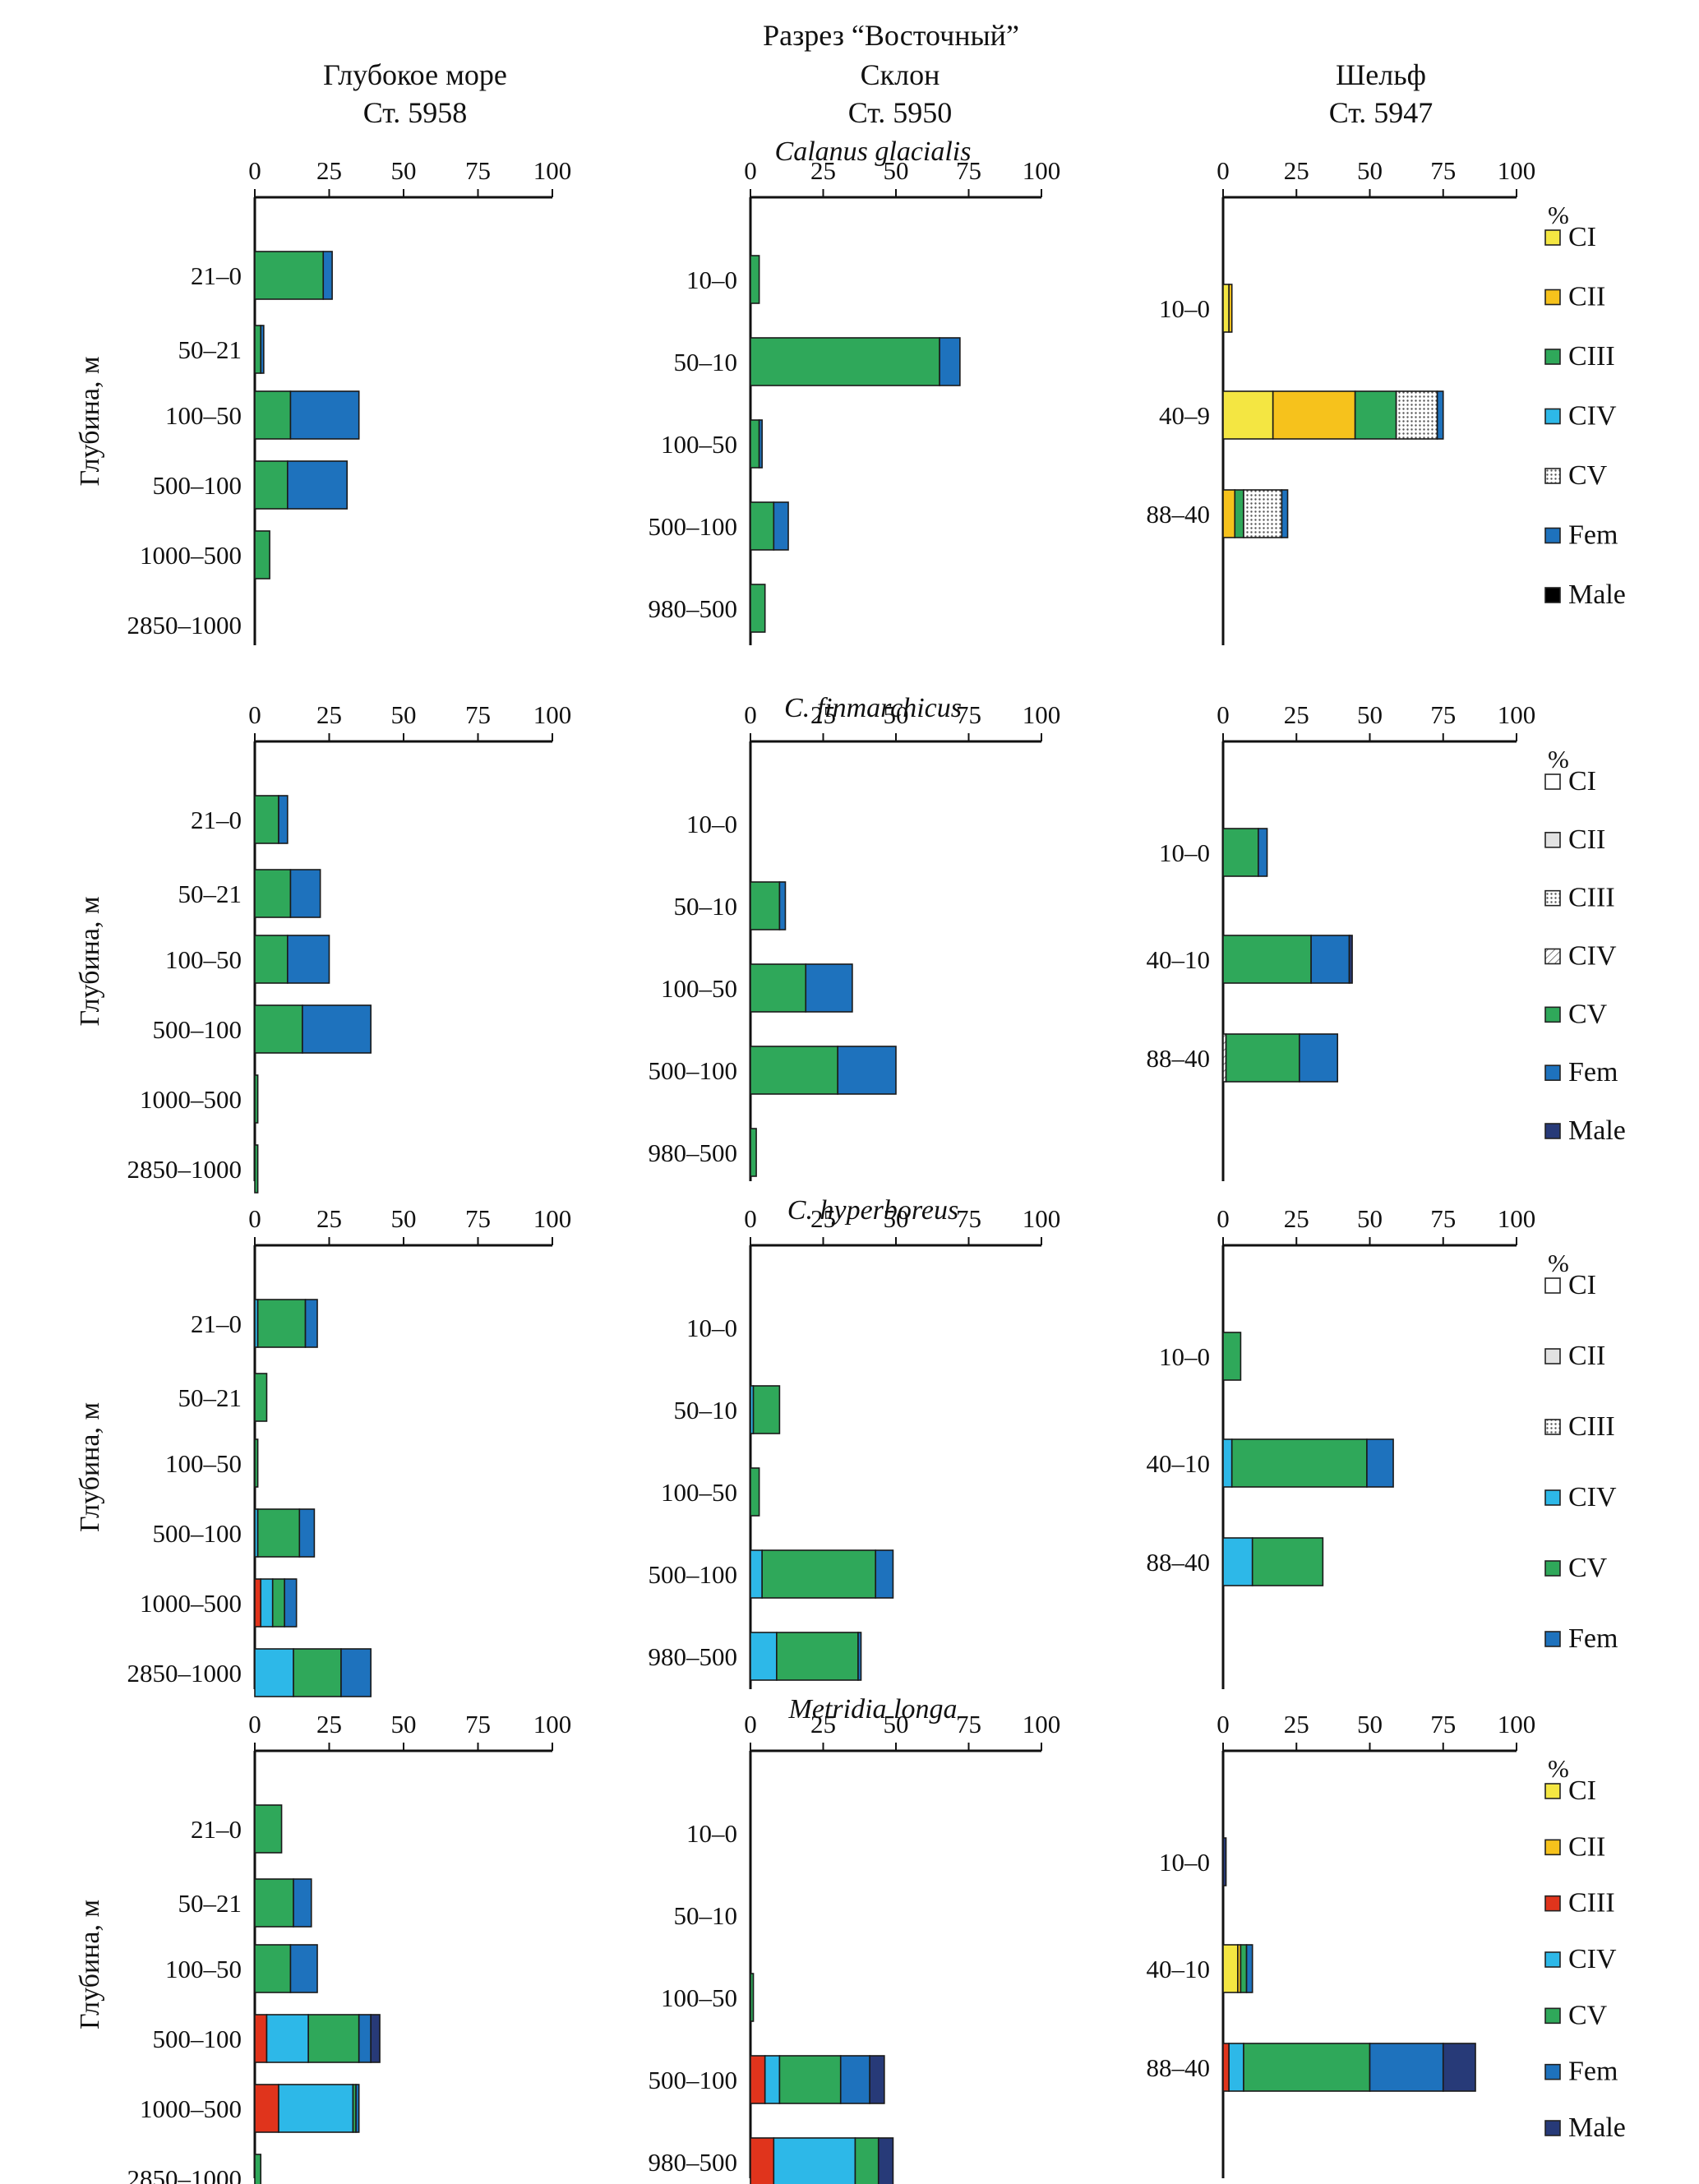 This screenshot has width=1699, height=2184. Describe the element at coordinates (1587, 297) in the screenshot. I see `legend-label: CII` at that location.